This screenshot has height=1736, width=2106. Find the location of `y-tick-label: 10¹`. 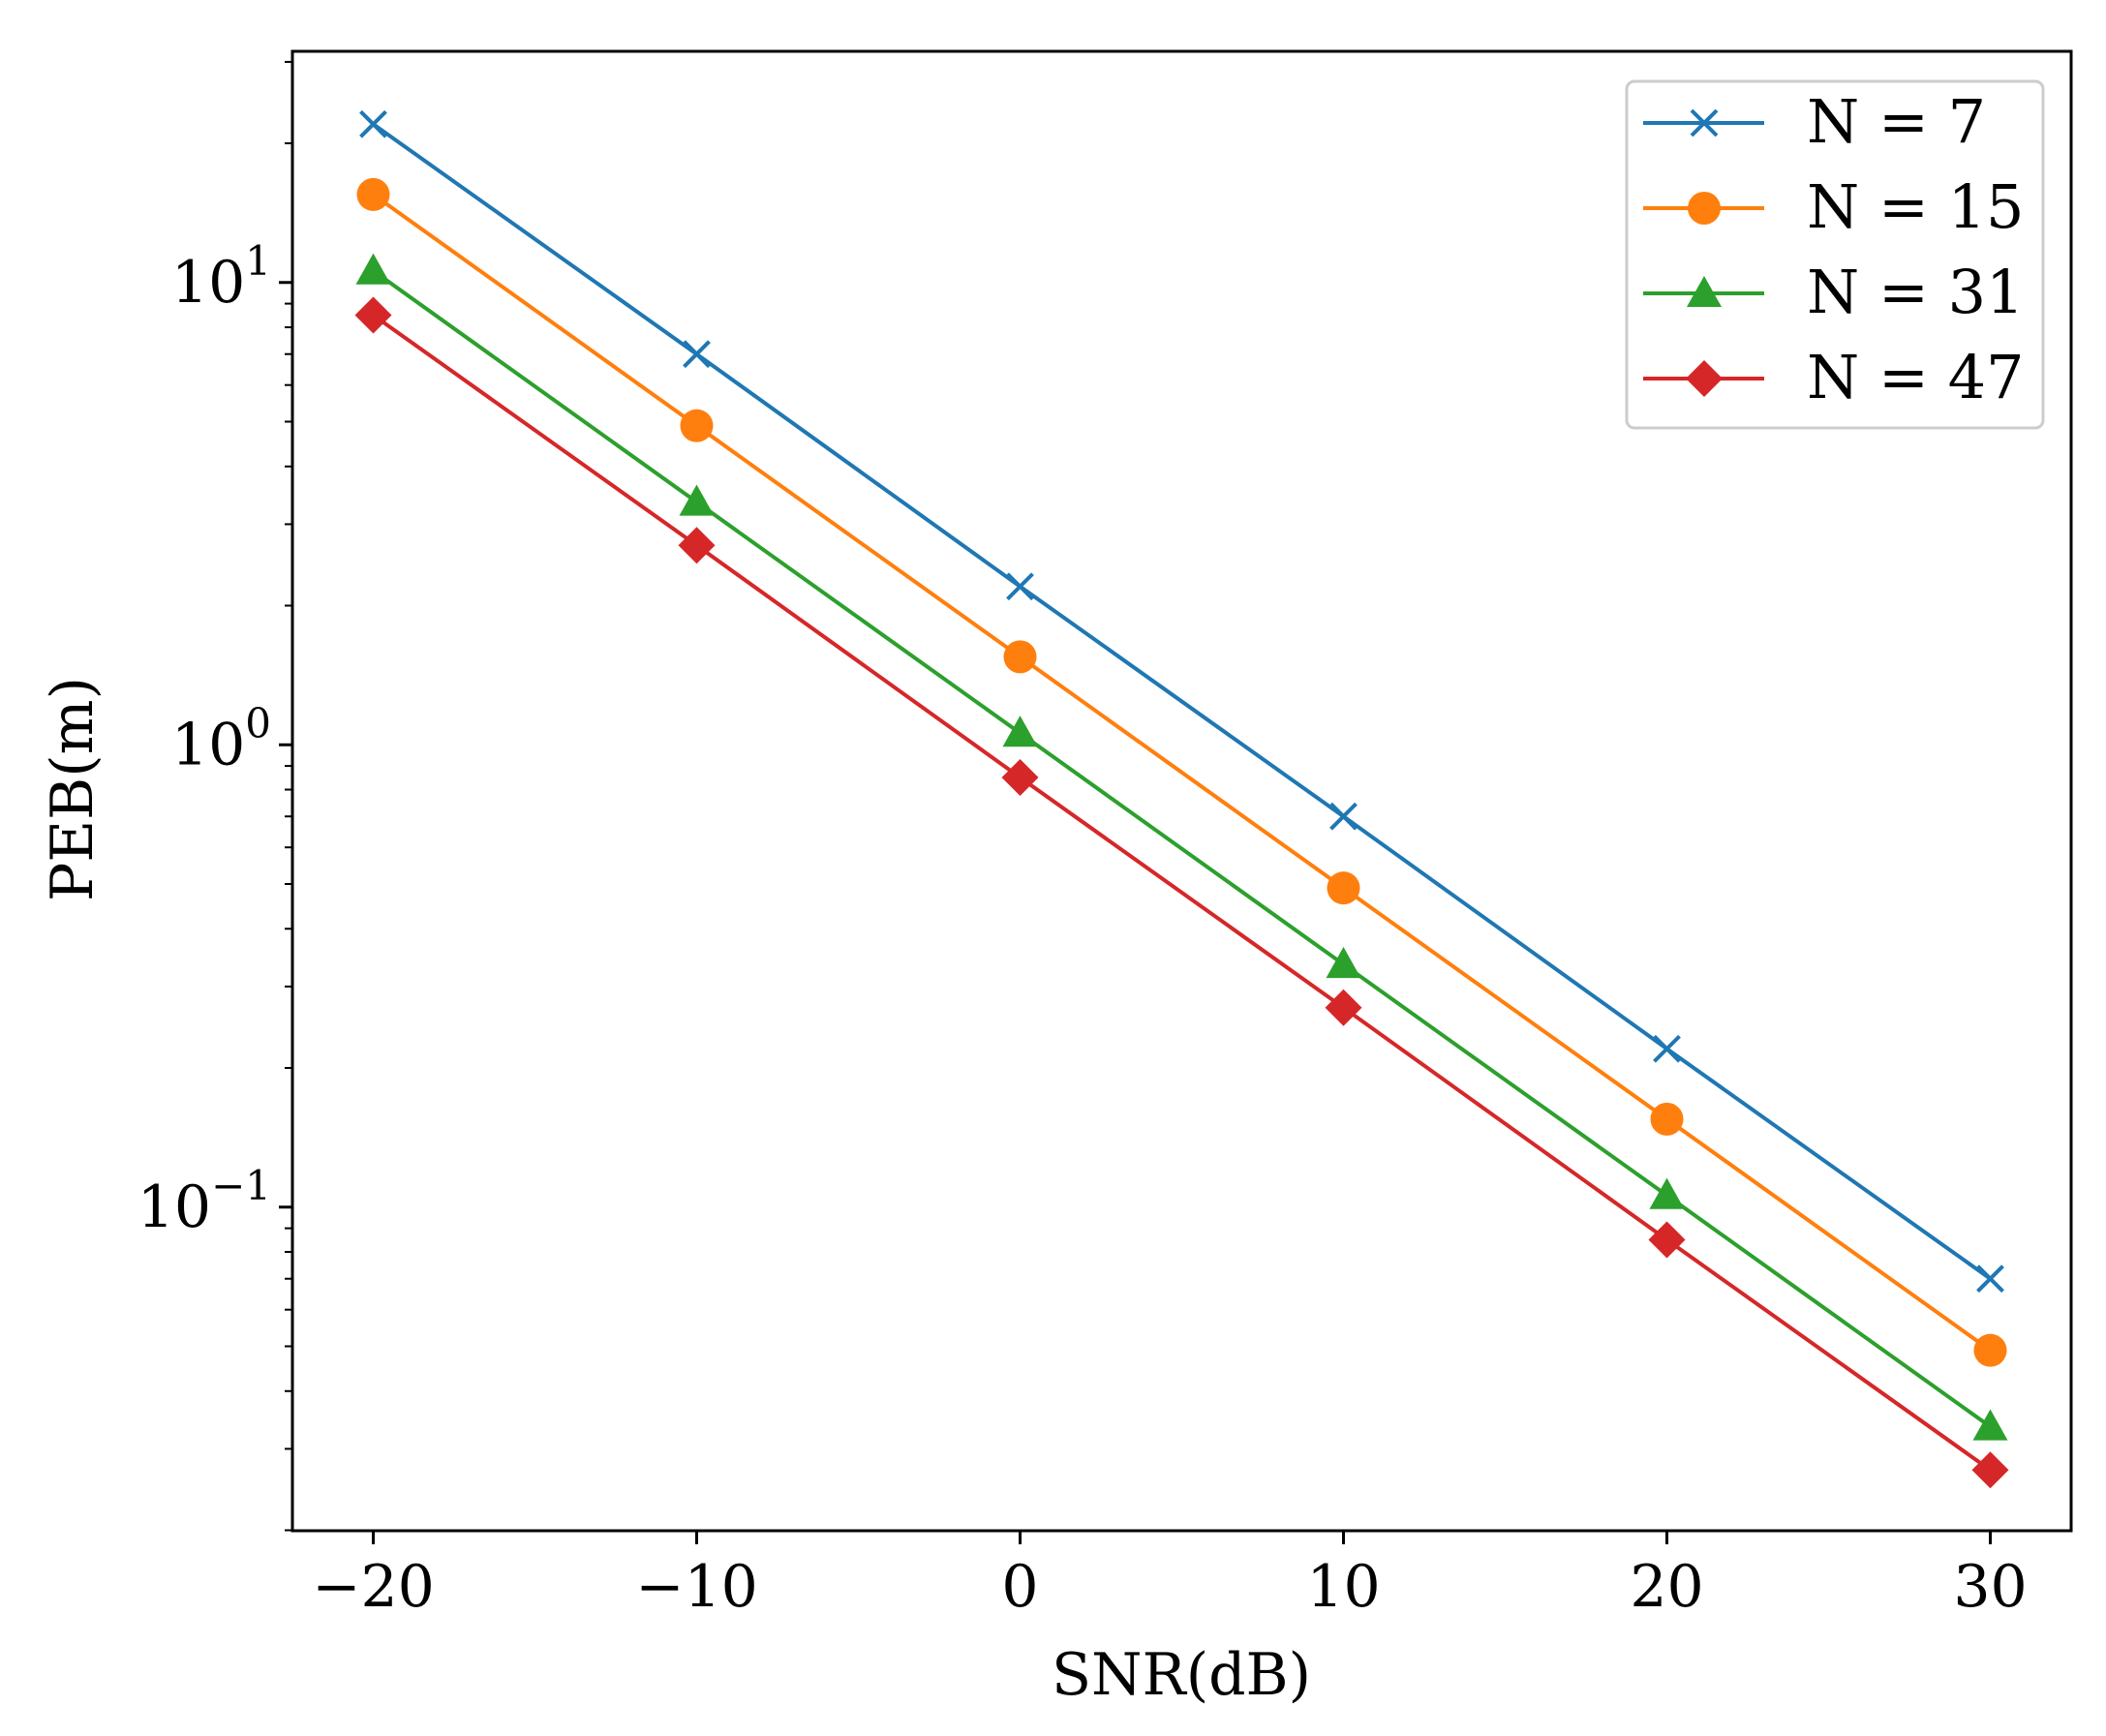

y-tick-label: 10¹ is located at coordinates (221, 277).